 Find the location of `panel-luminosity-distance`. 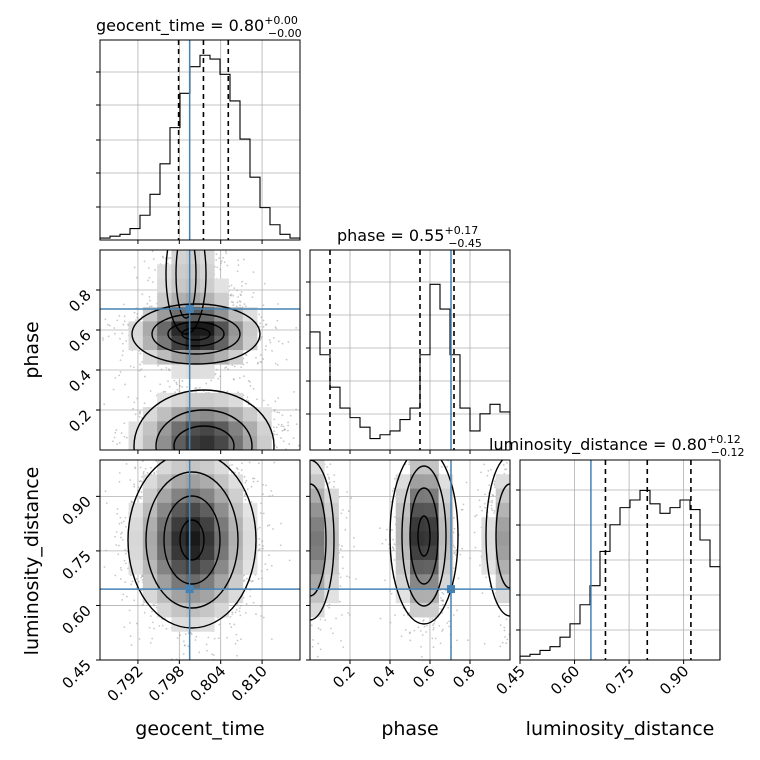

panel-luminosity-distance is located at coordinates (620, 560).